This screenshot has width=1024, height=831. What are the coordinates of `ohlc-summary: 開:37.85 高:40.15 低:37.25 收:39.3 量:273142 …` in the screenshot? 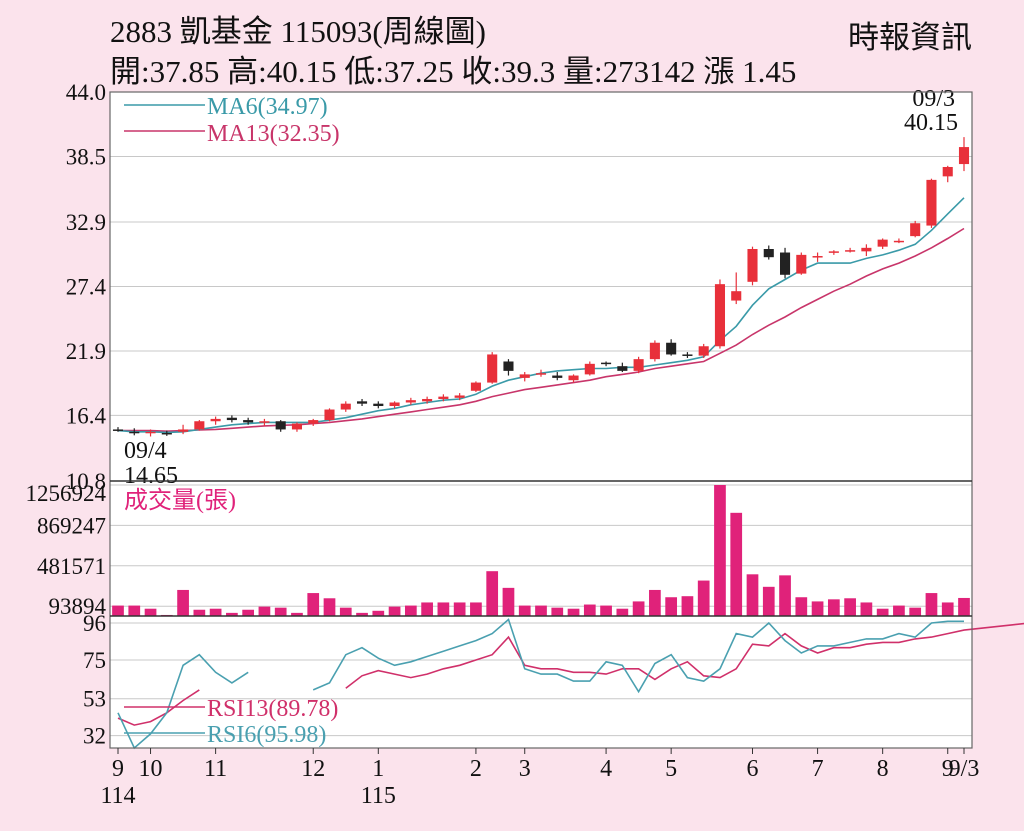 It's located at (453, 71).